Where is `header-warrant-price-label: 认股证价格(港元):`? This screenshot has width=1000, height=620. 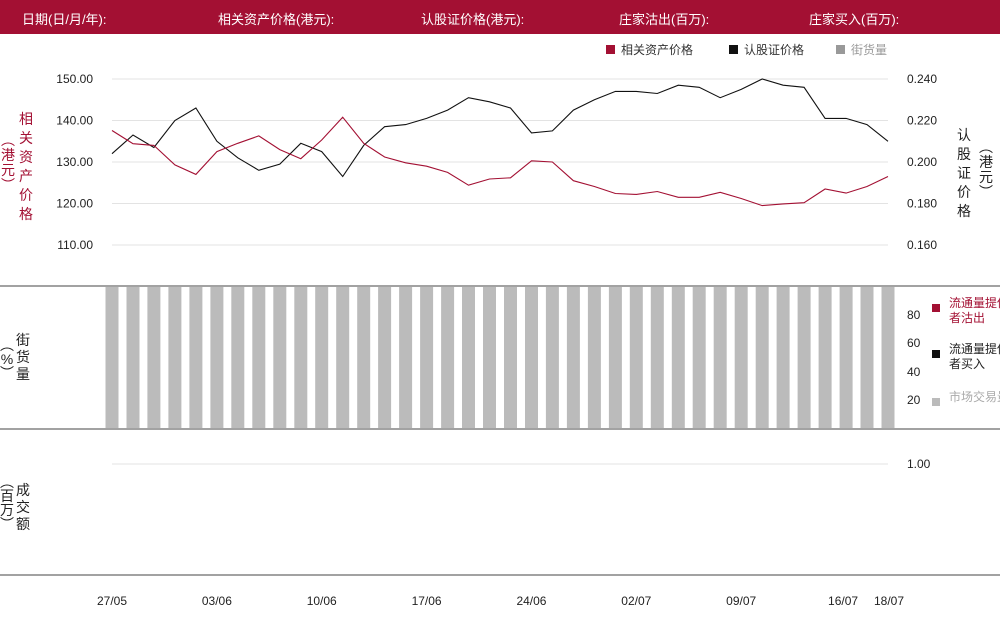 header-warrant-price-label: 认股证价格(港元): is located at coordinates (473, 19).